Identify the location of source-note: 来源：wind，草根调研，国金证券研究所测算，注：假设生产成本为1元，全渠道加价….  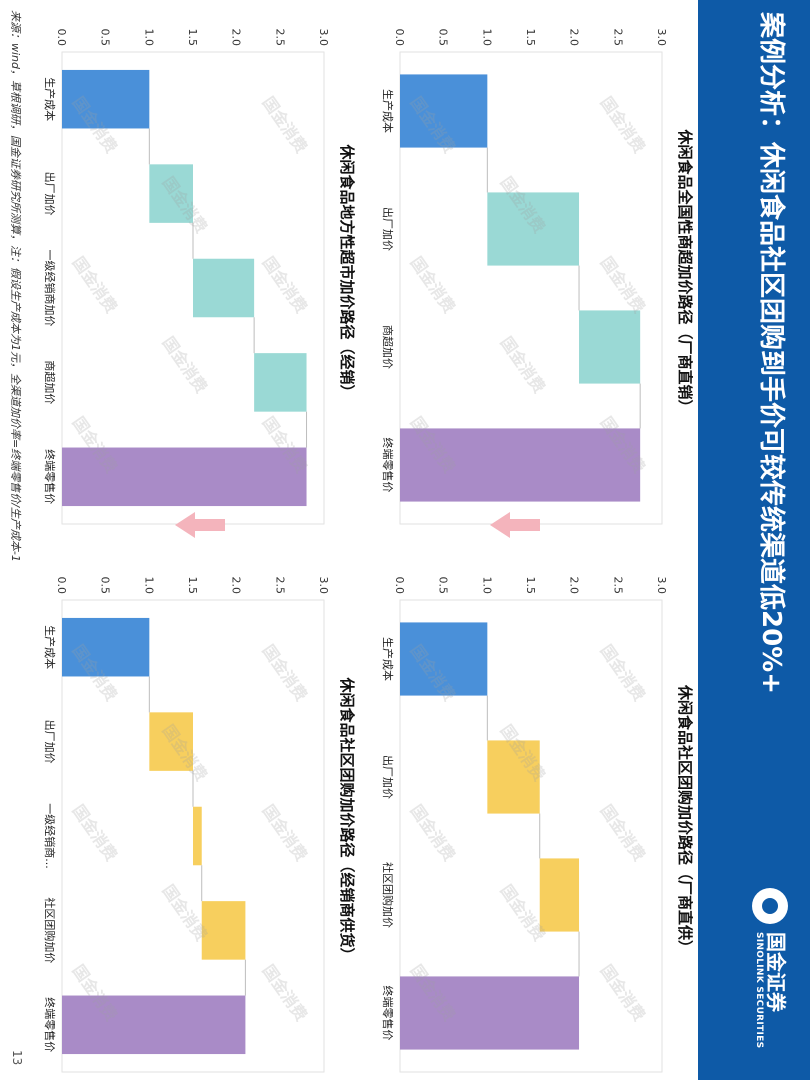
(15, 286).